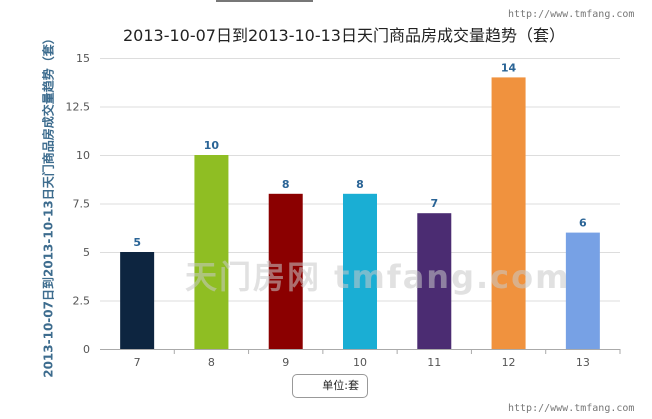  I want to click on site-url-bottom: http://www.tmfang.com, so click(571, 408).